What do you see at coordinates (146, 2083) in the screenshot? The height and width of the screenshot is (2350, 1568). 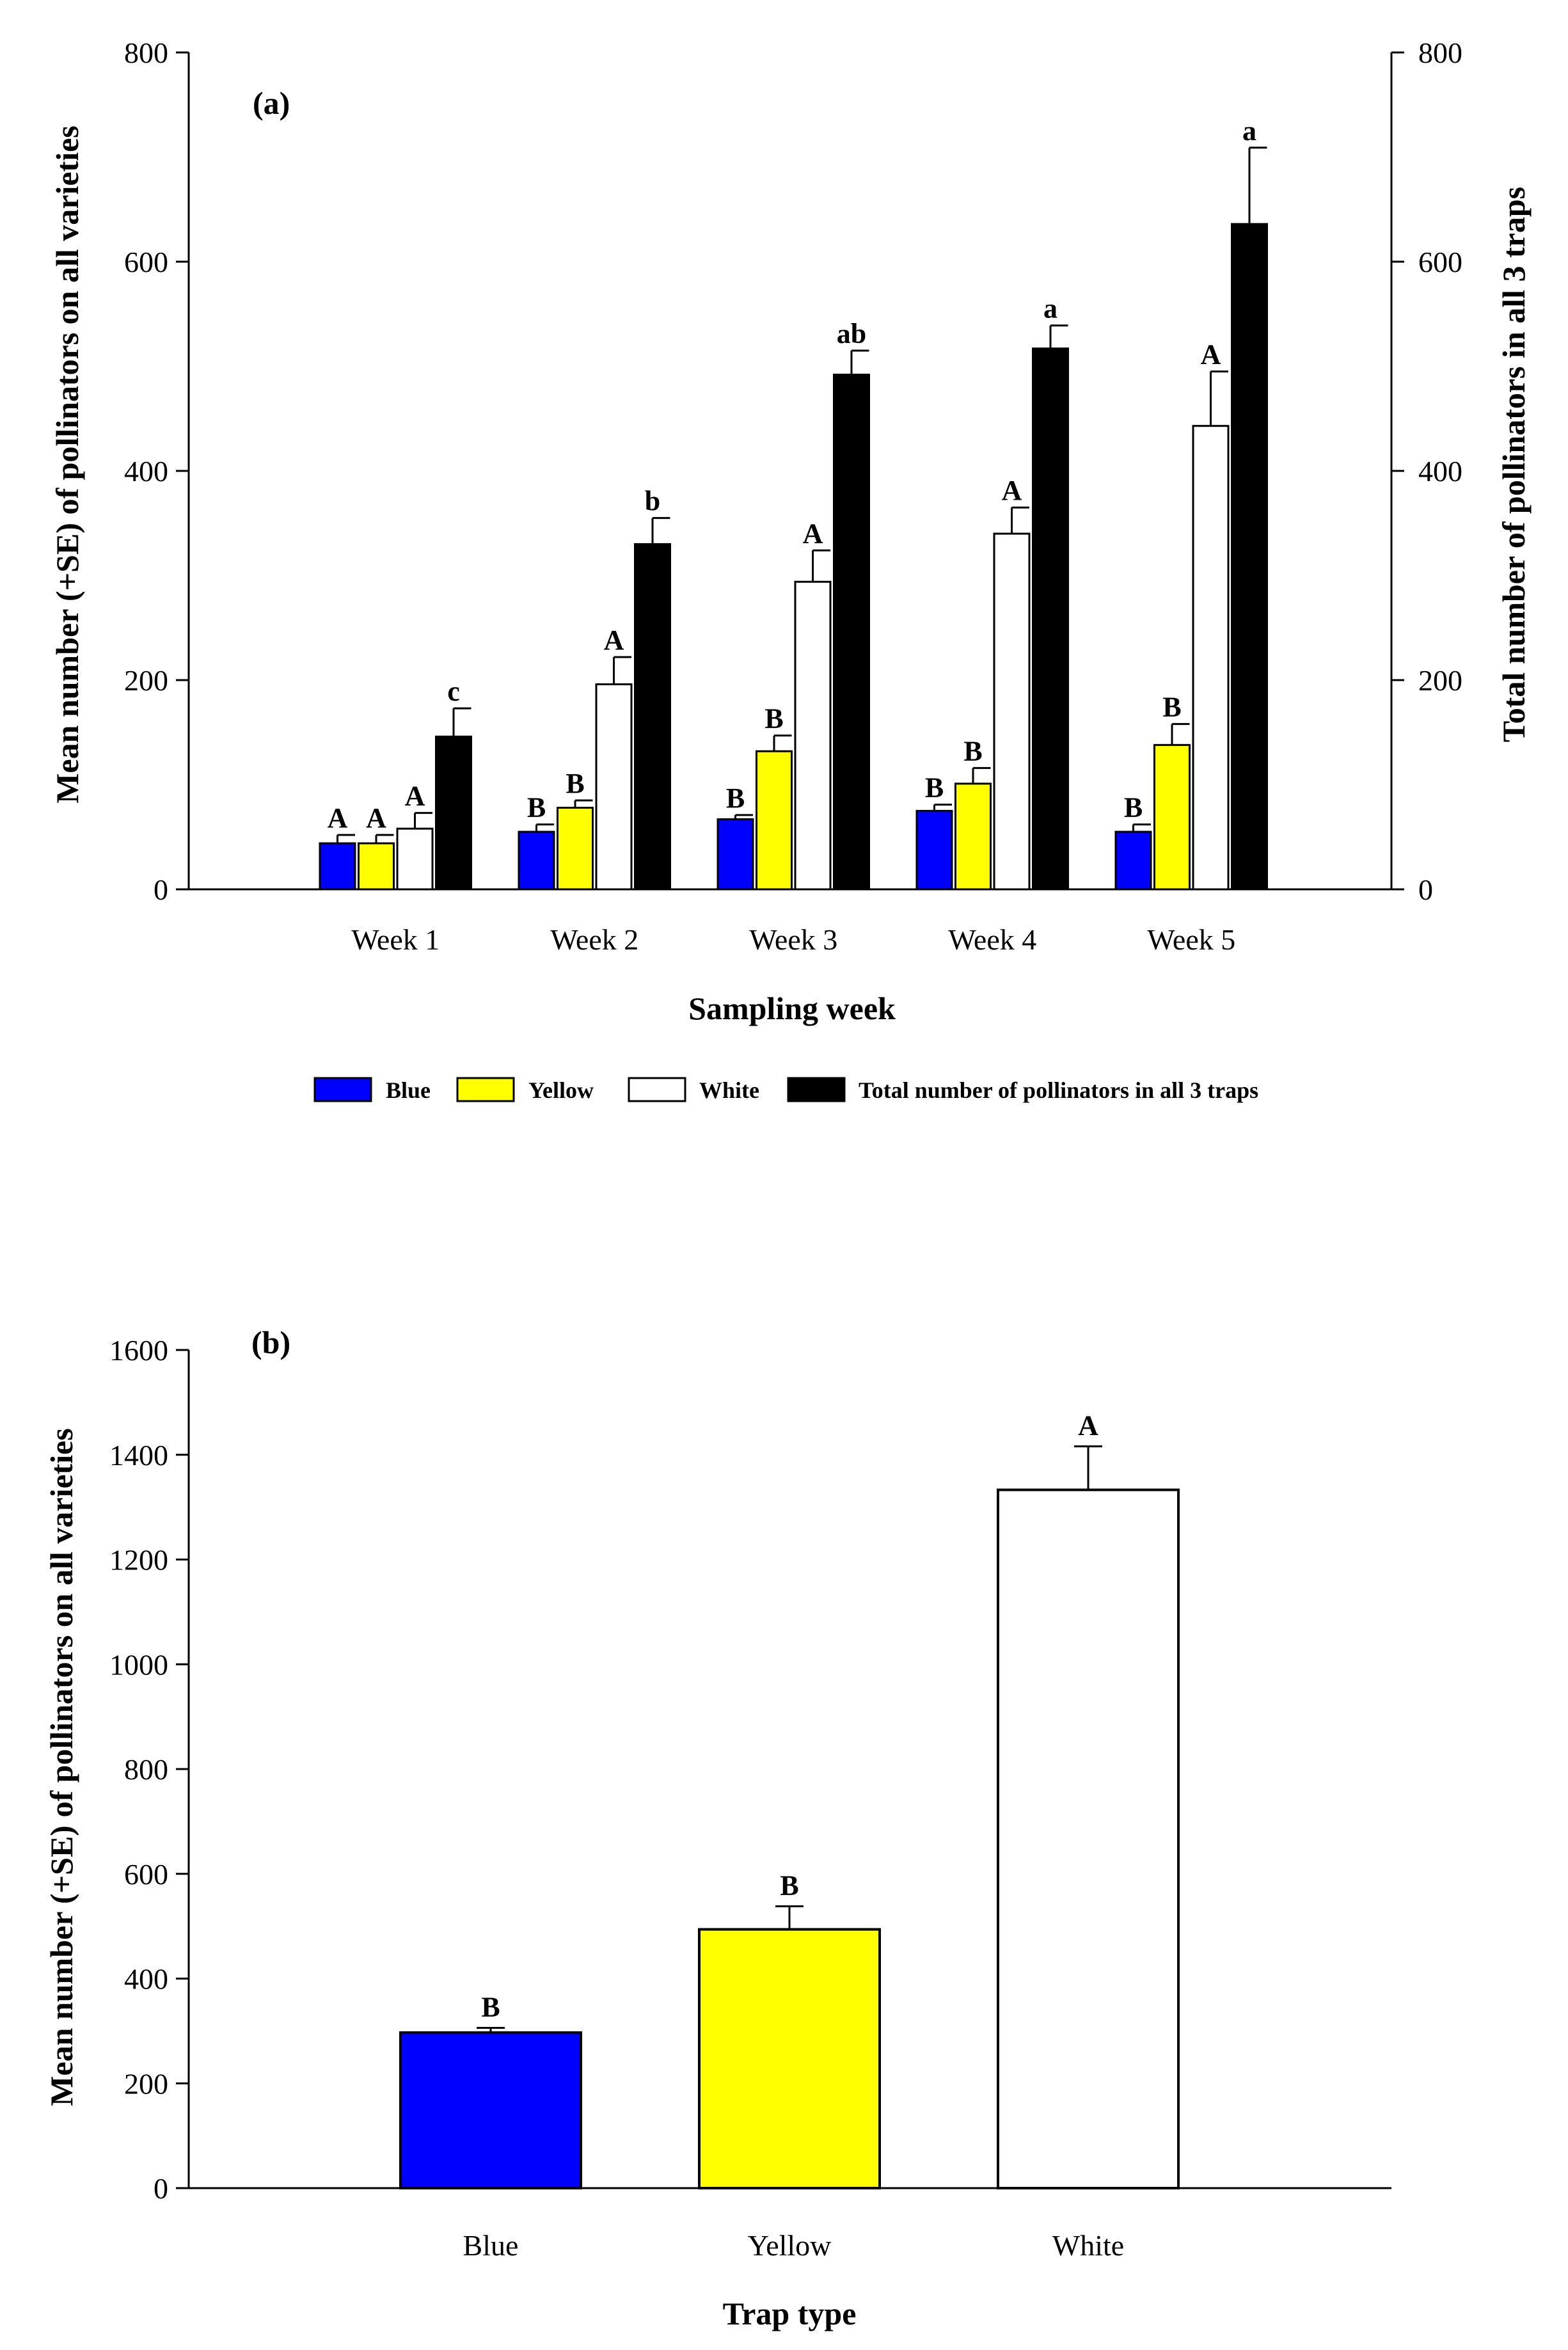 I see `panel-b-y-tick-label: 200` at bounding box center [146, 2083].